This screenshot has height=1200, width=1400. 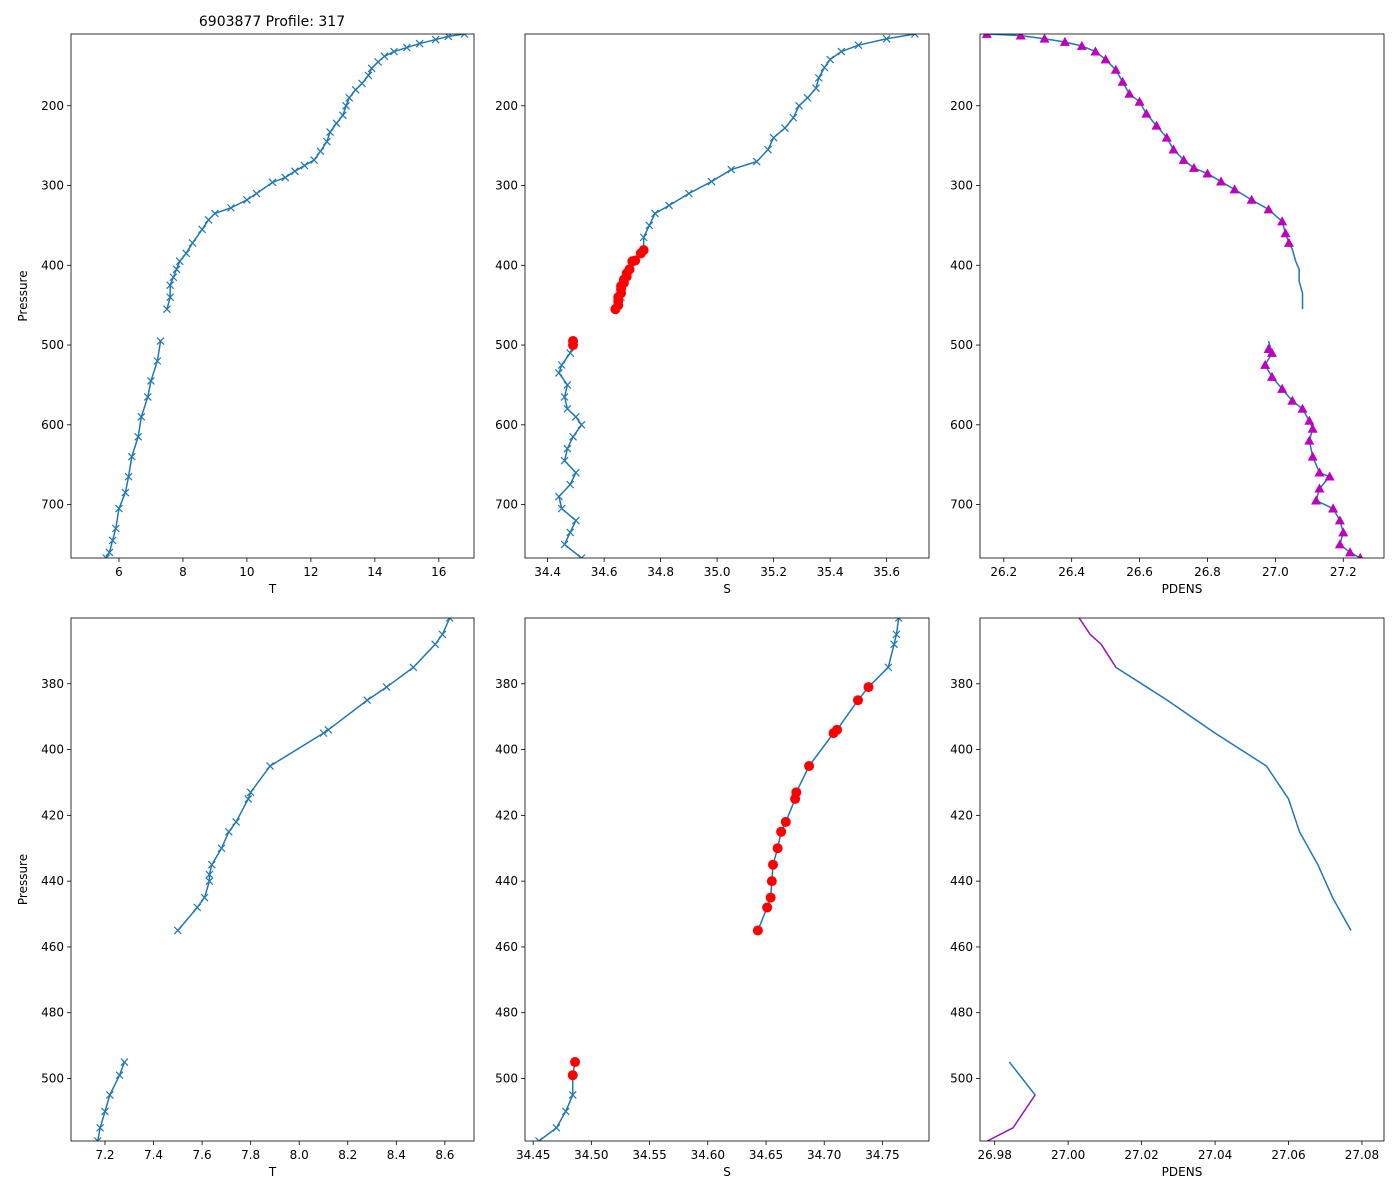 What do you see at coordinates (882, 1155) in the screenshot?
I see `x-tick-label: 34.75` at bounding box center [882, 1155].